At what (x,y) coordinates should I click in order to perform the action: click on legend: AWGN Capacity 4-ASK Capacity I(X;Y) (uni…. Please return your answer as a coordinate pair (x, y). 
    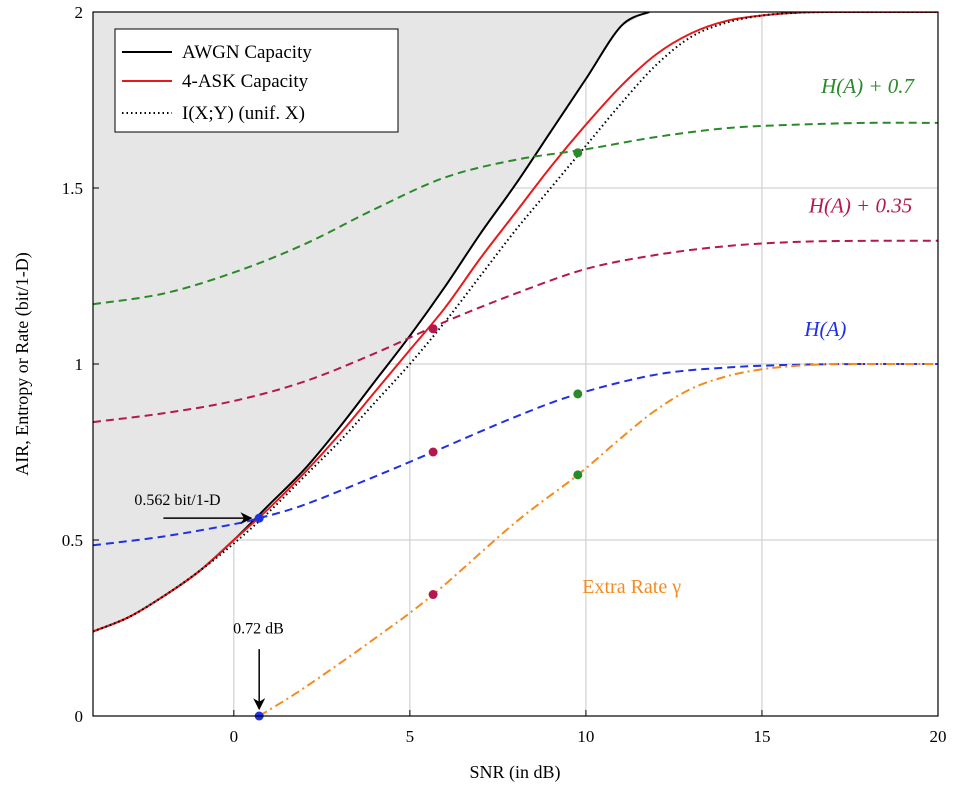
    Looking at the image, I should click on (256, 80).